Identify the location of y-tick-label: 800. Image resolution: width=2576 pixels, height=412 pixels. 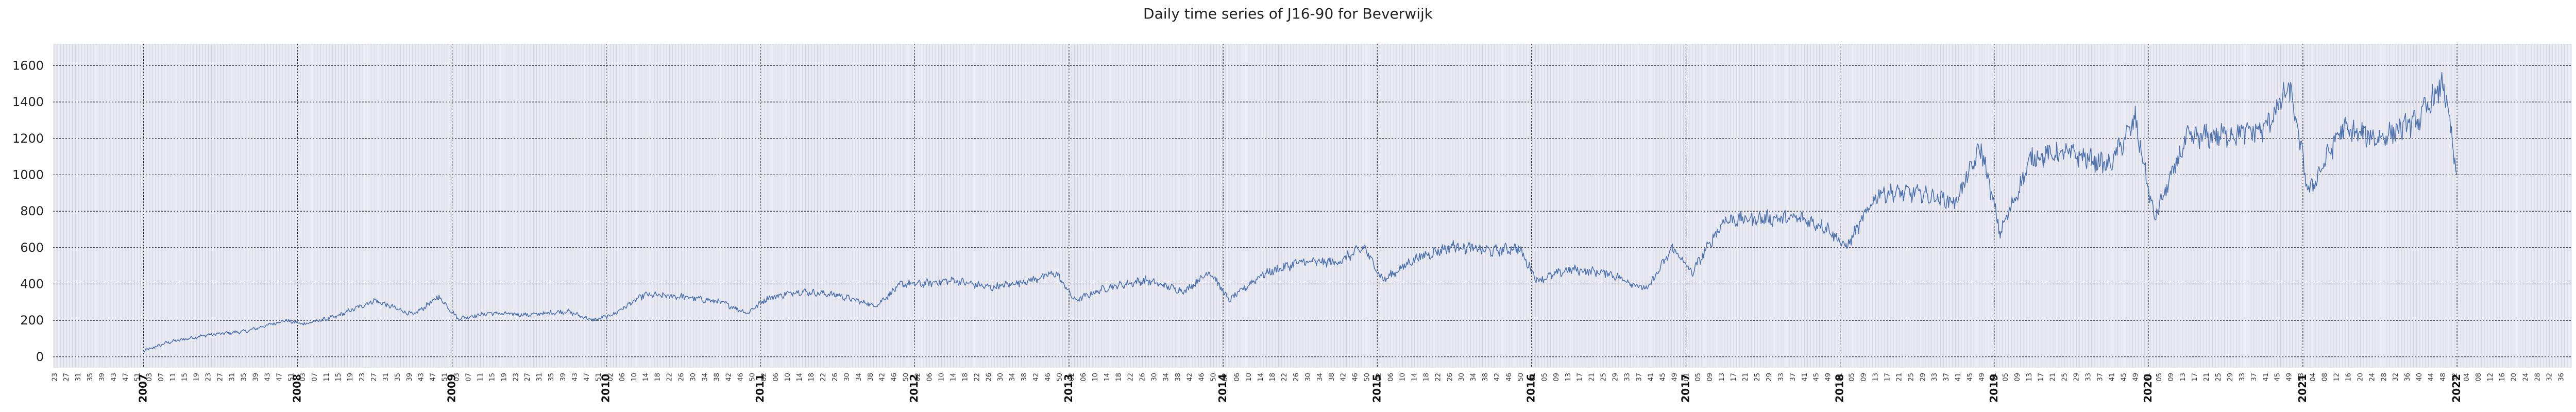
(32, 211).